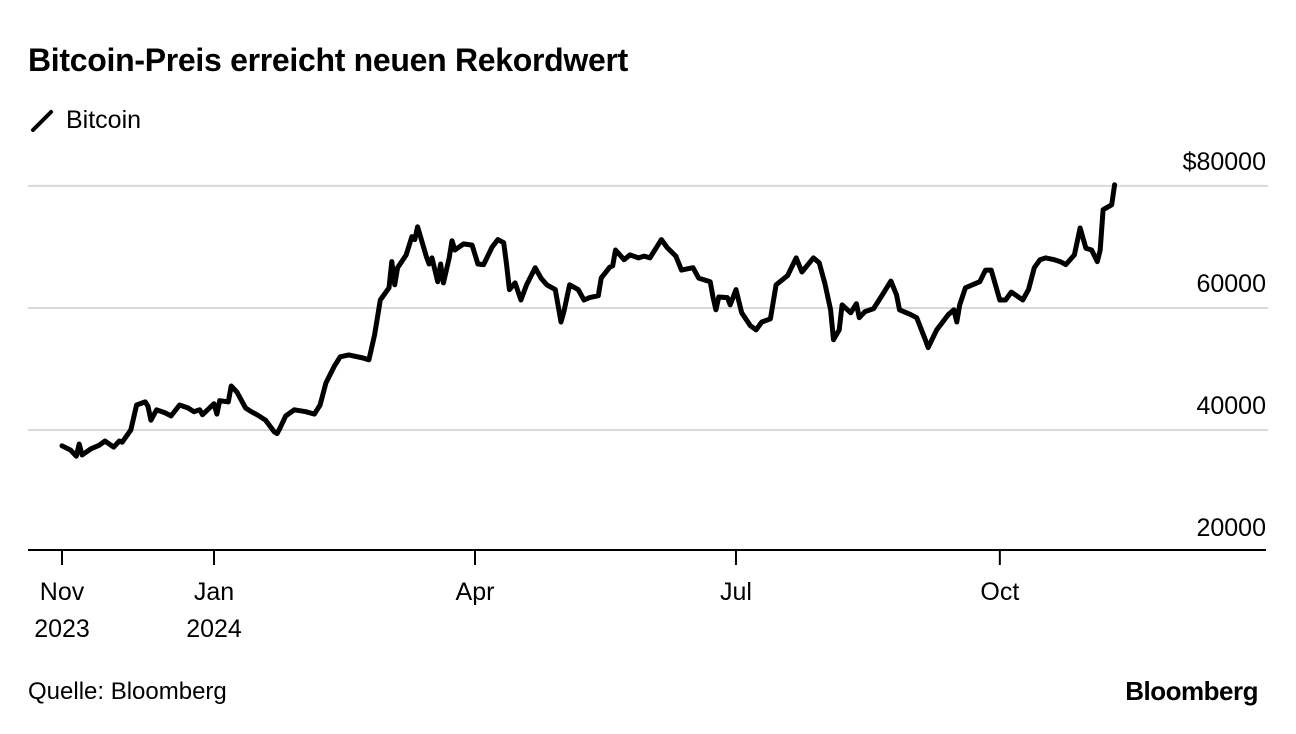 The height and width of the screenshot is (734, 1296). What do you see at coordinates (62, 592) in the screenshot?
I see `x-tick-label: Nov` at bounding box center [62, 592].